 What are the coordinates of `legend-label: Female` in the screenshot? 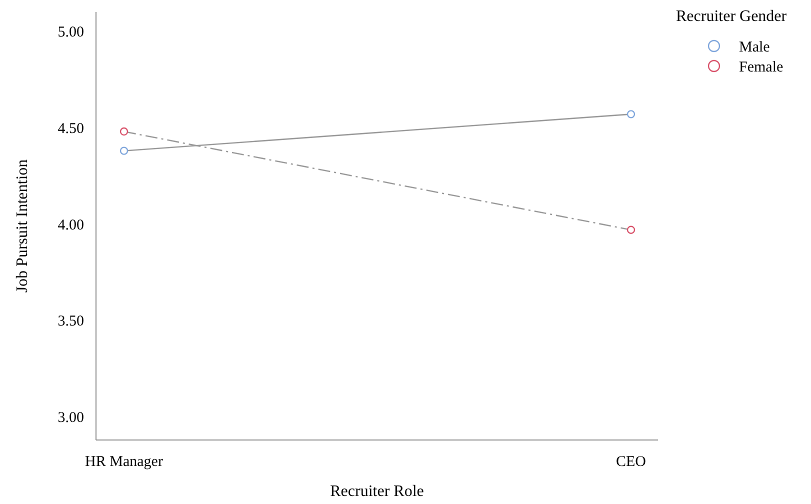 It's located at (761, 67).